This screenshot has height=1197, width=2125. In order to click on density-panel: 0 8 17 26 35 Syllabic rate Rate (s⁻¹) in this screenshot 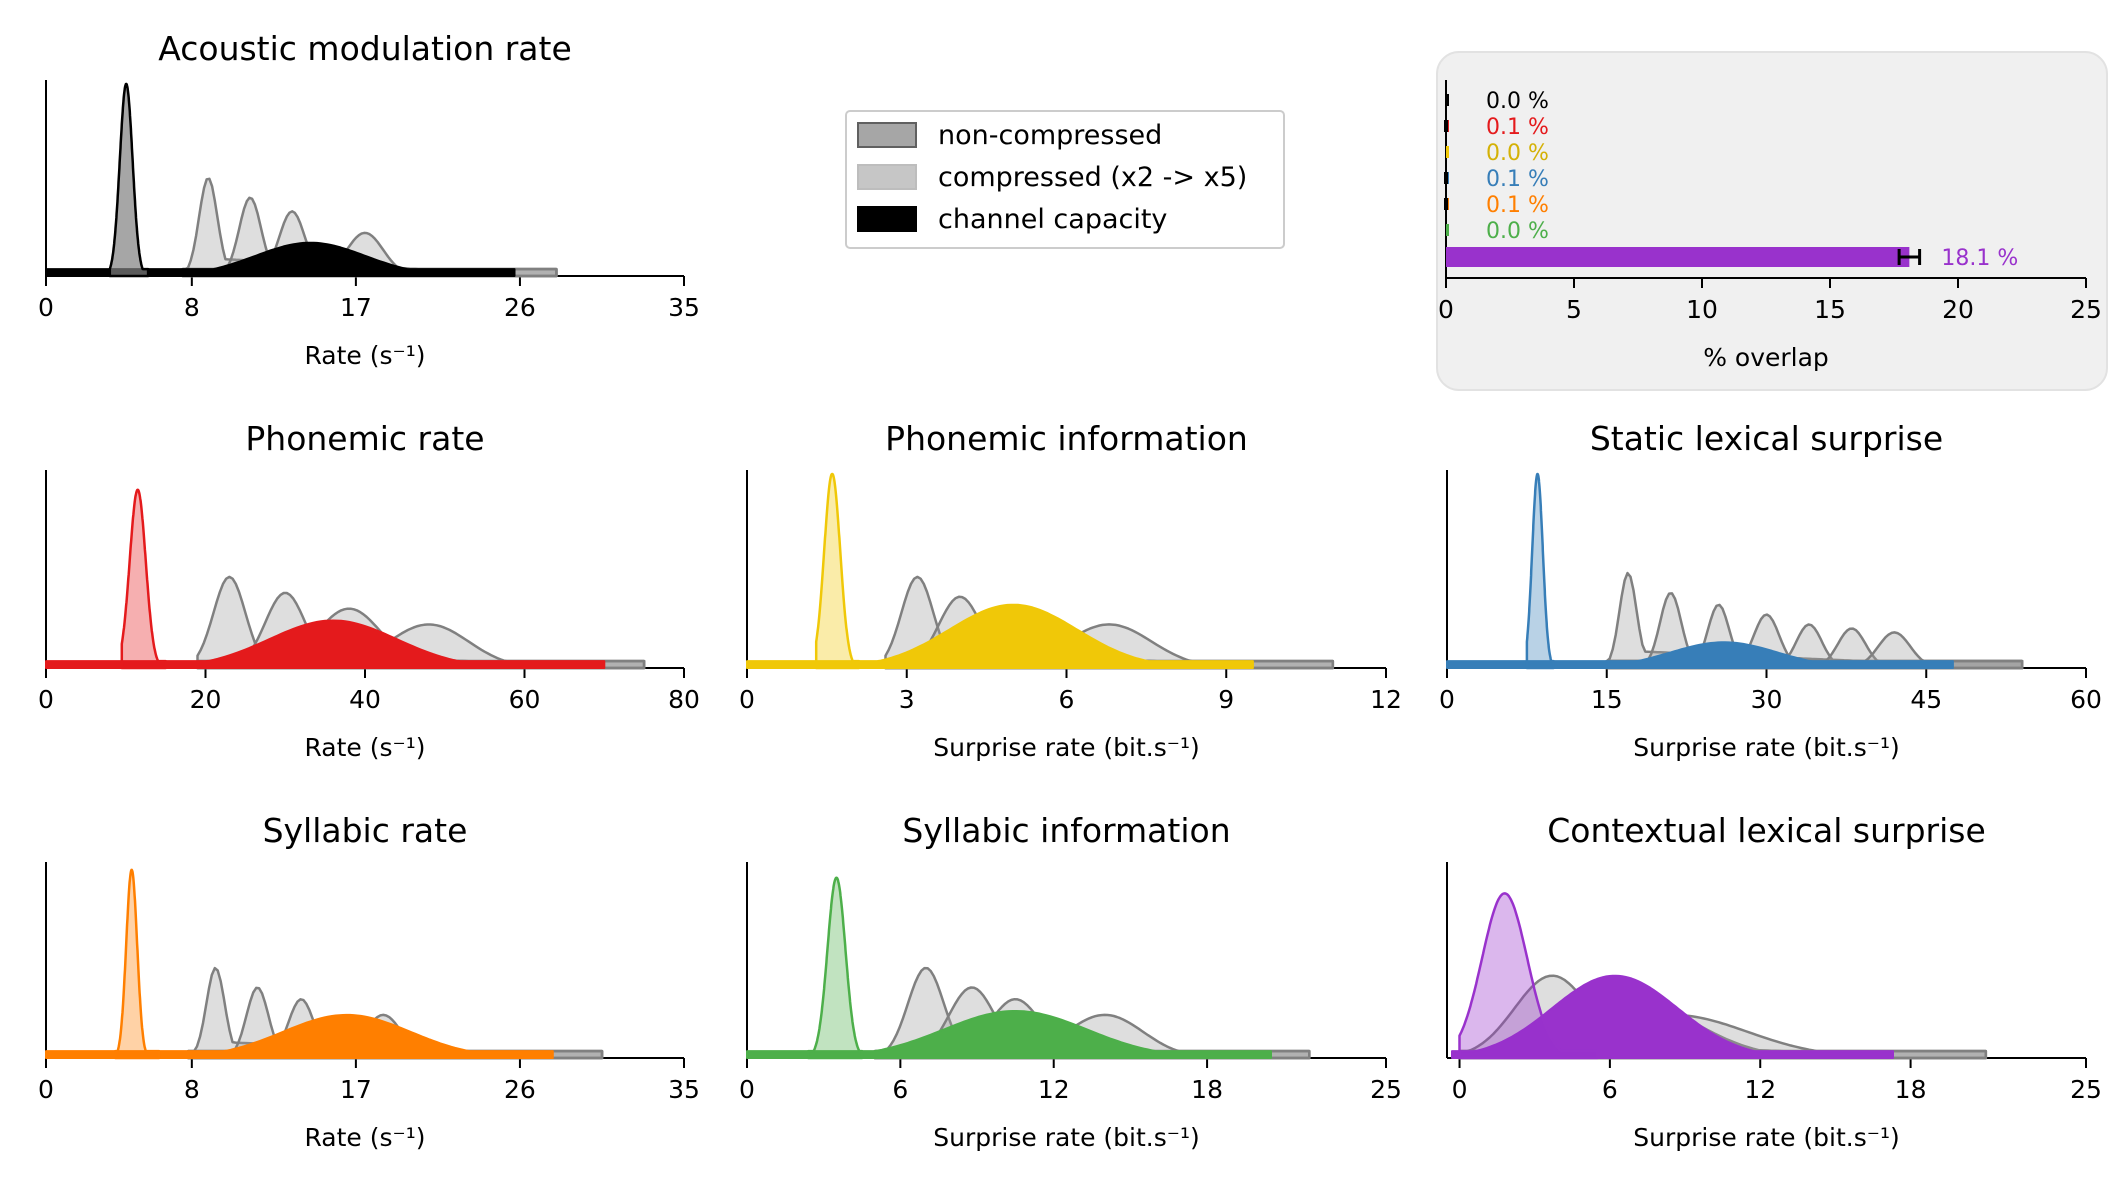, I will do `click(369, 981)`.